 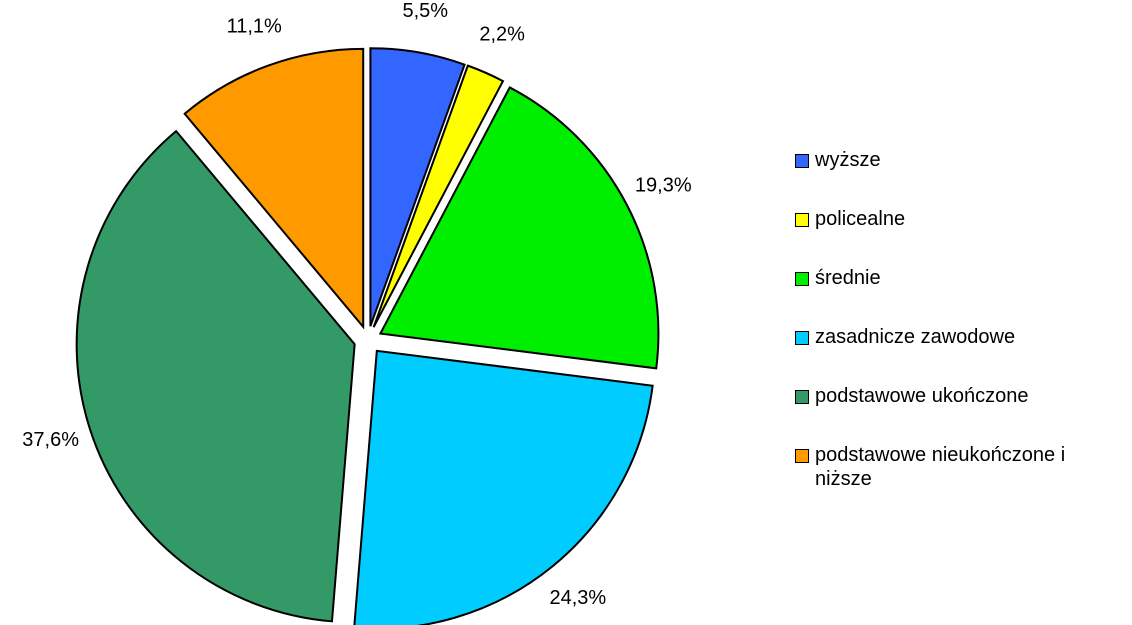 I want to click on legend-label: średnie, so click(x=848, y=278).